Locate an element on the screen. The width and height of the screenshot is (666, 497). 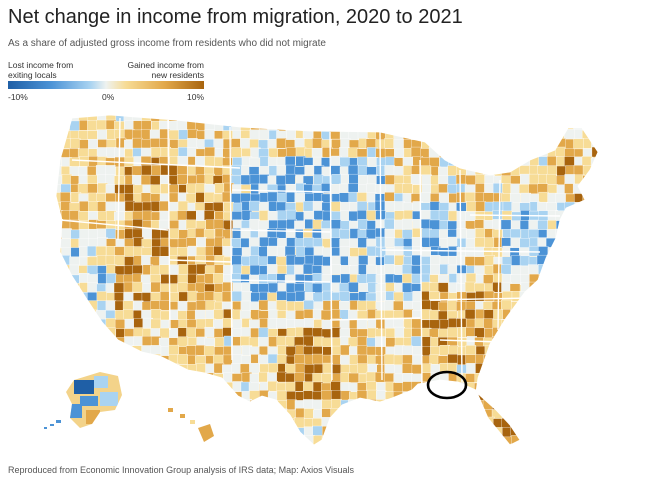
legend-color-ramp is located at coordinates (106, 85).